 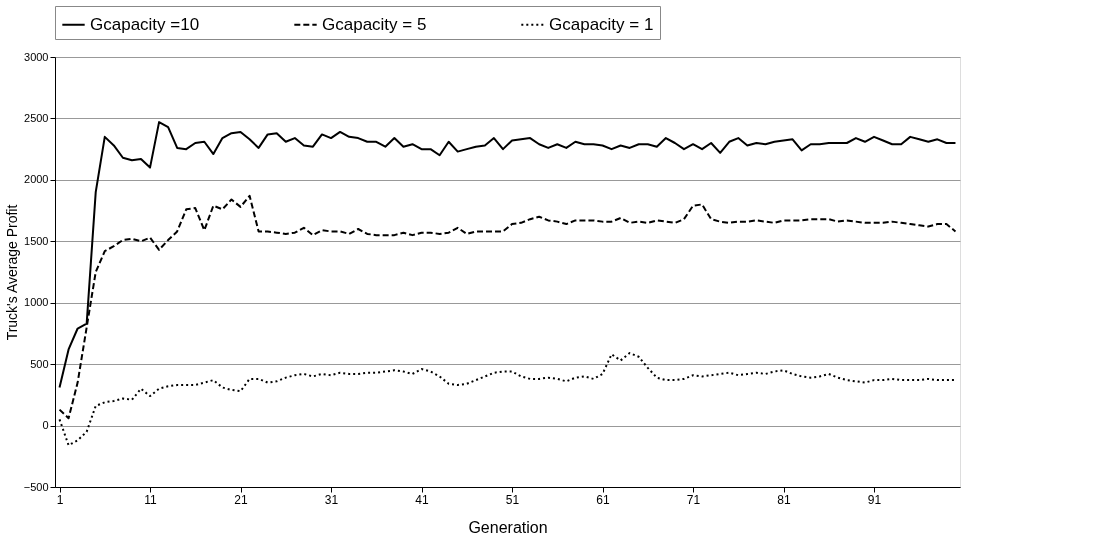 I want to click on x-axis-title: Generation, so click(x=508, y=527).